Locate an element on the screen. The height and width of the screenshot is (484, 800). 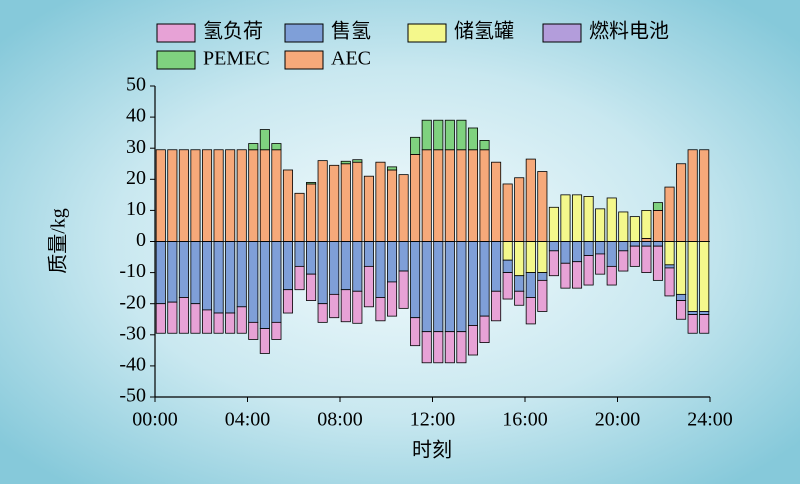
legend-label: 储氢罐 is located at coordinates (484, 31).